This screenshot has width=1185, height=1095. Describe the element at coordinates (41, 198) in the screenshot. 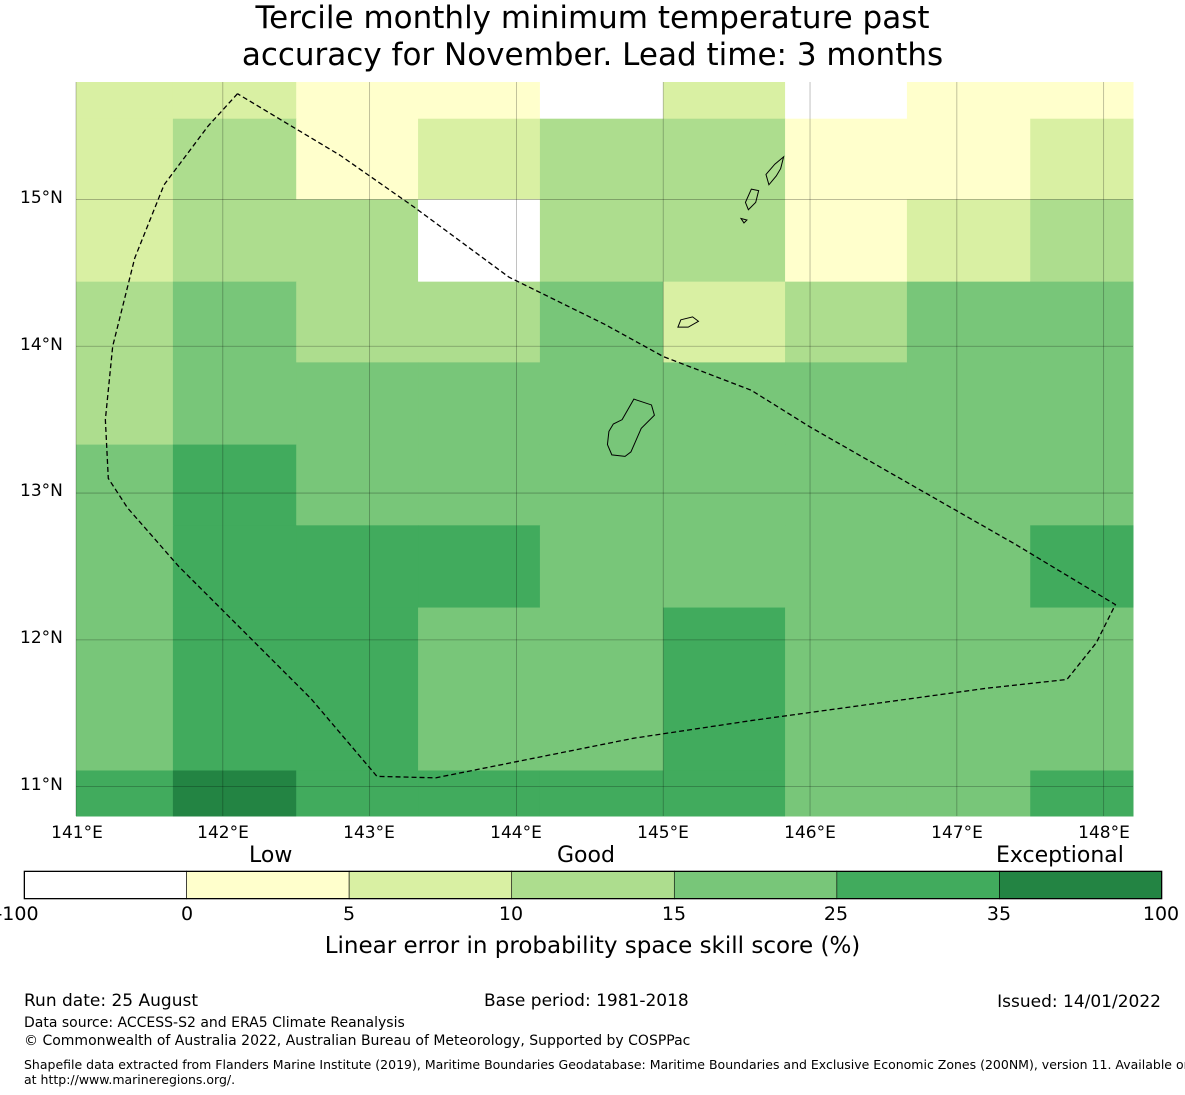

I see `lat-label-15: 15°N` at that location.